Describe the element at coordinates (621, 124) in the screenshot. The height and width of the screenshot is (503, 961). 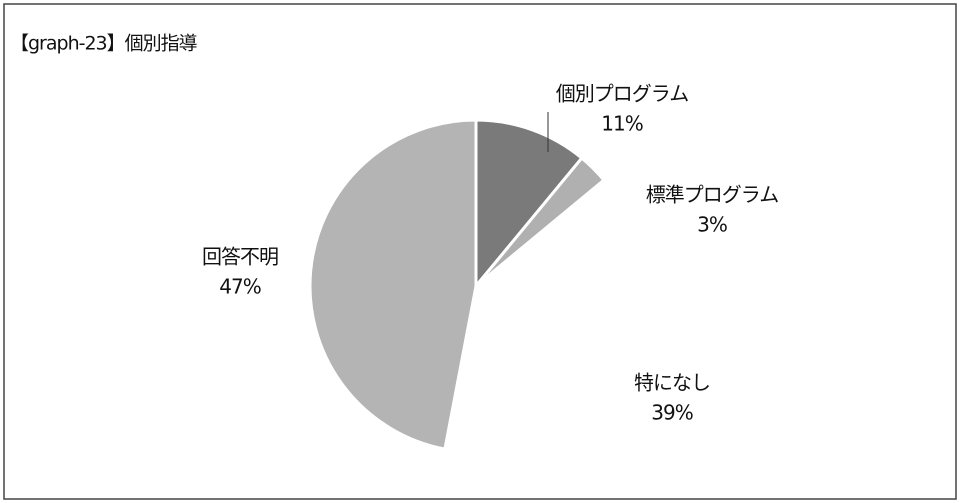
I see `slice-value-label: 11%` at that location.